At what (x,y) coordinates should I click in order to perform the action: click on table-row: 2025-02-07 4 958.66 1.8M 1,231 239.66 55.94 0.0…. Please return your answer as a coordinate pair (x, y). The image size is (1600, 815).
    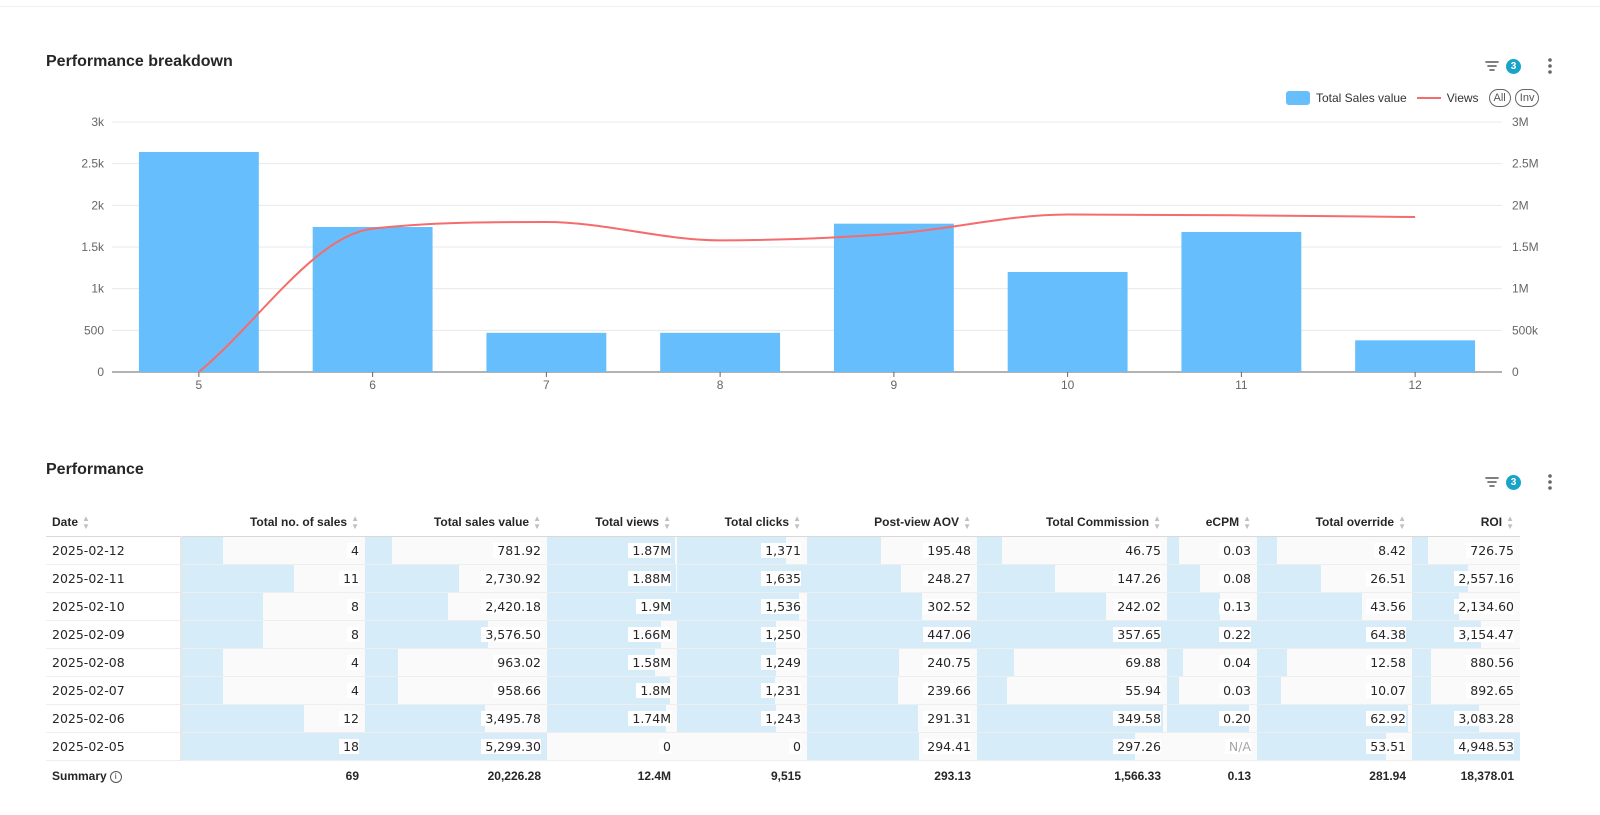
    Looking at the image, I should click on (783, 690).